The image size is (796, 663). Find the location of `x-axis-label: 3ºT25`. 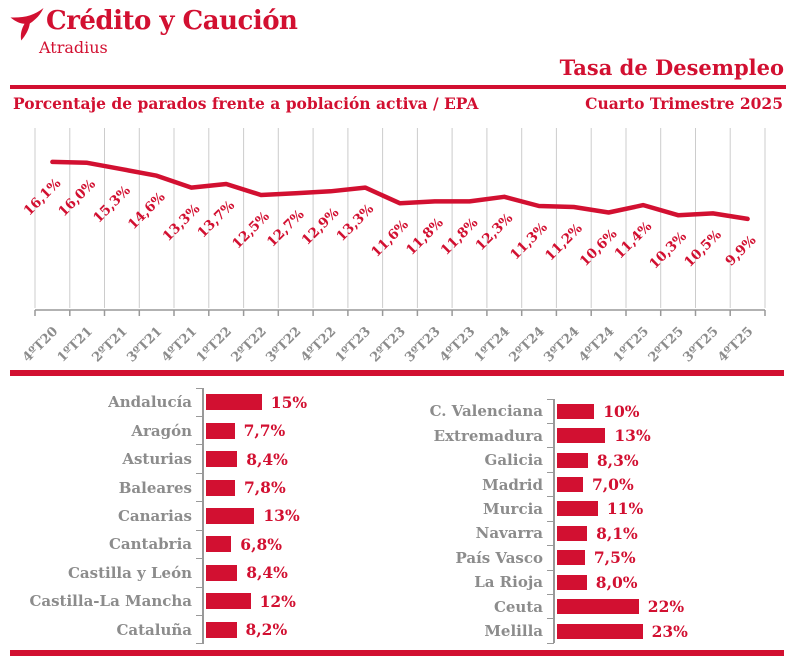

x-axis-label: 3ºT25 is located at coordinates (700, 344).